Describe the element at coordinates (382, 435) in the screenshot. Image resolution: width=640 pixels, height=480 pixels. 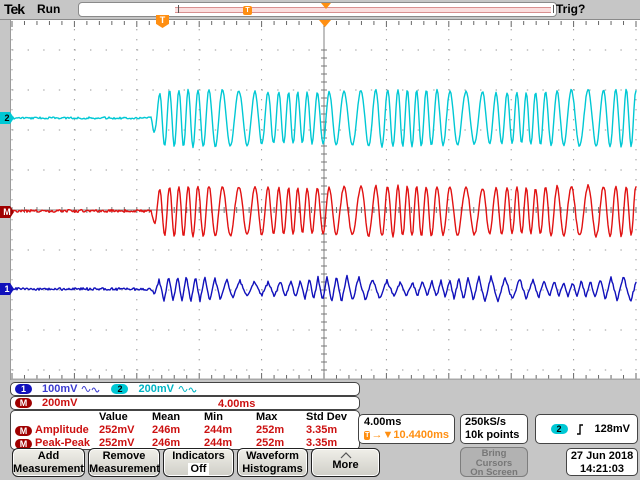
I see `delay-arrow-icon: →▼` at that location.